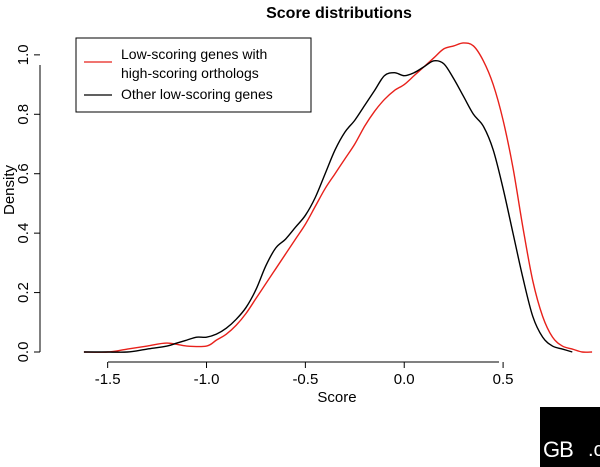 The image size is (600, 467). What do you see at coordinates (404, 379) in the screenshot?
I see `x-tick-label: 0.0` at bounding box center [404, 379].